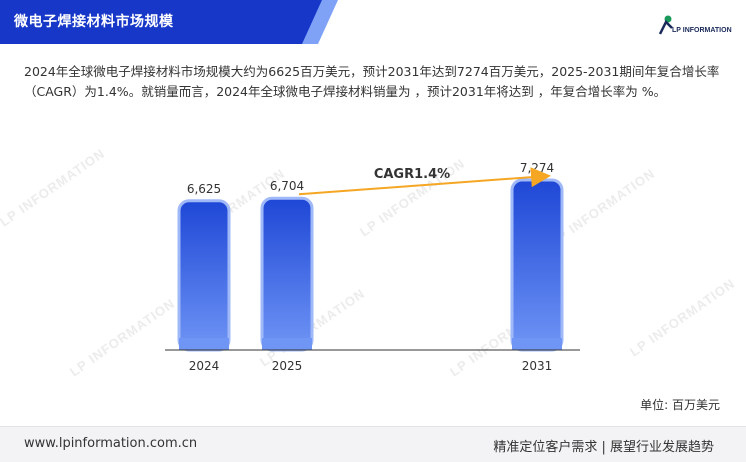  I want to click on x-tick-2025: 2025, so click(287, 366).